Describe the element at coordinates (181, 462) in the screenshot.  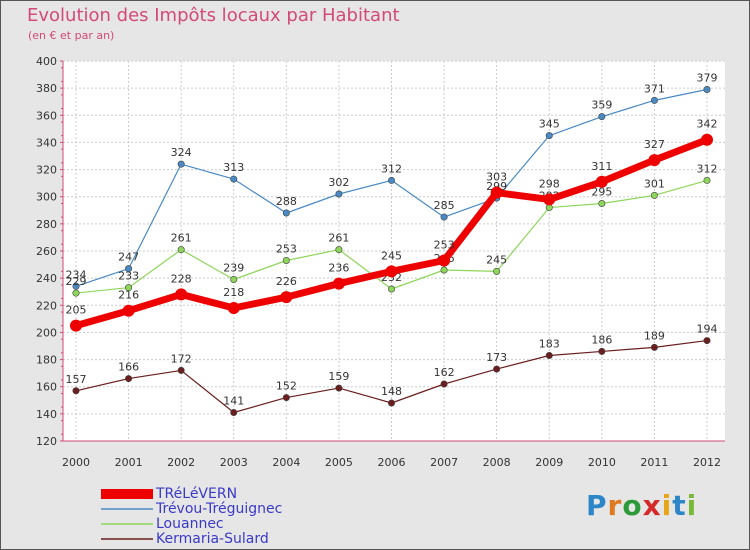
I see `tick-label-x: 2002` at that location.